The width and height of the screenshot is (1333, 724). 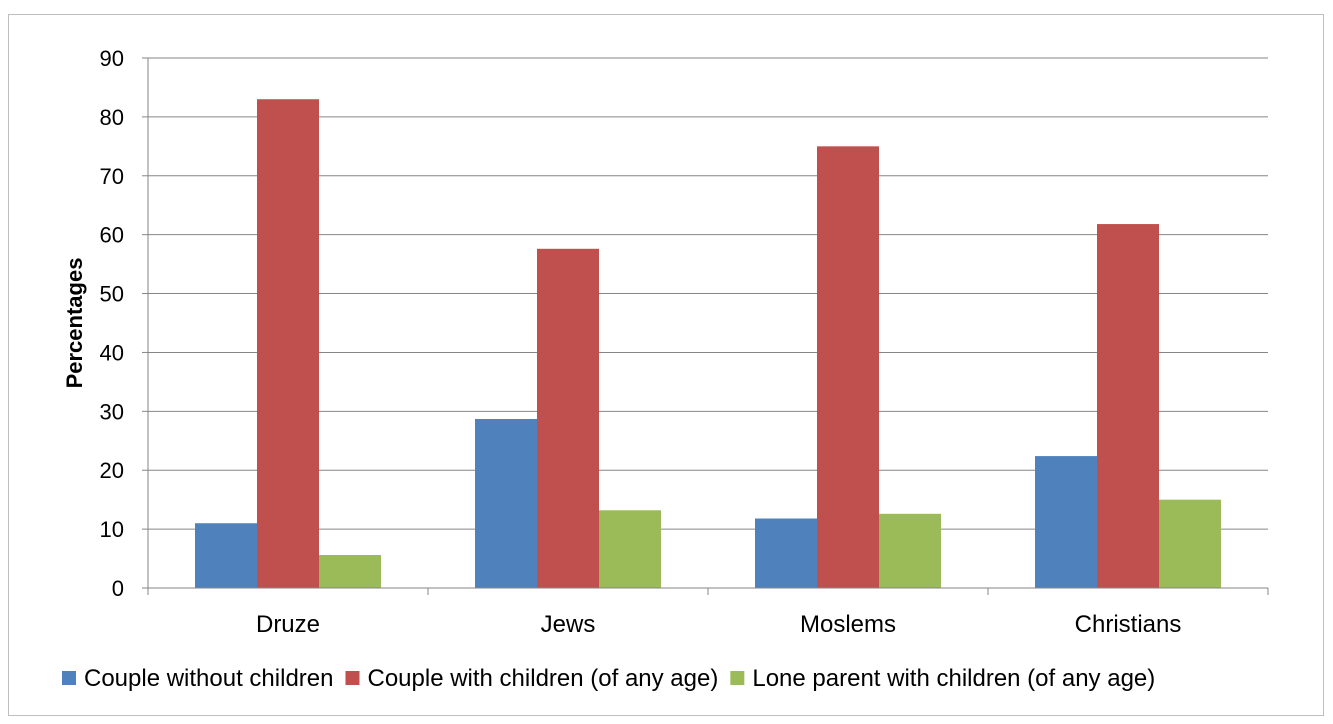 What do you see at coordinates (568, 624) in the screenshot?
I see `x-category-label: Jews` at bounding box center [568, 624].